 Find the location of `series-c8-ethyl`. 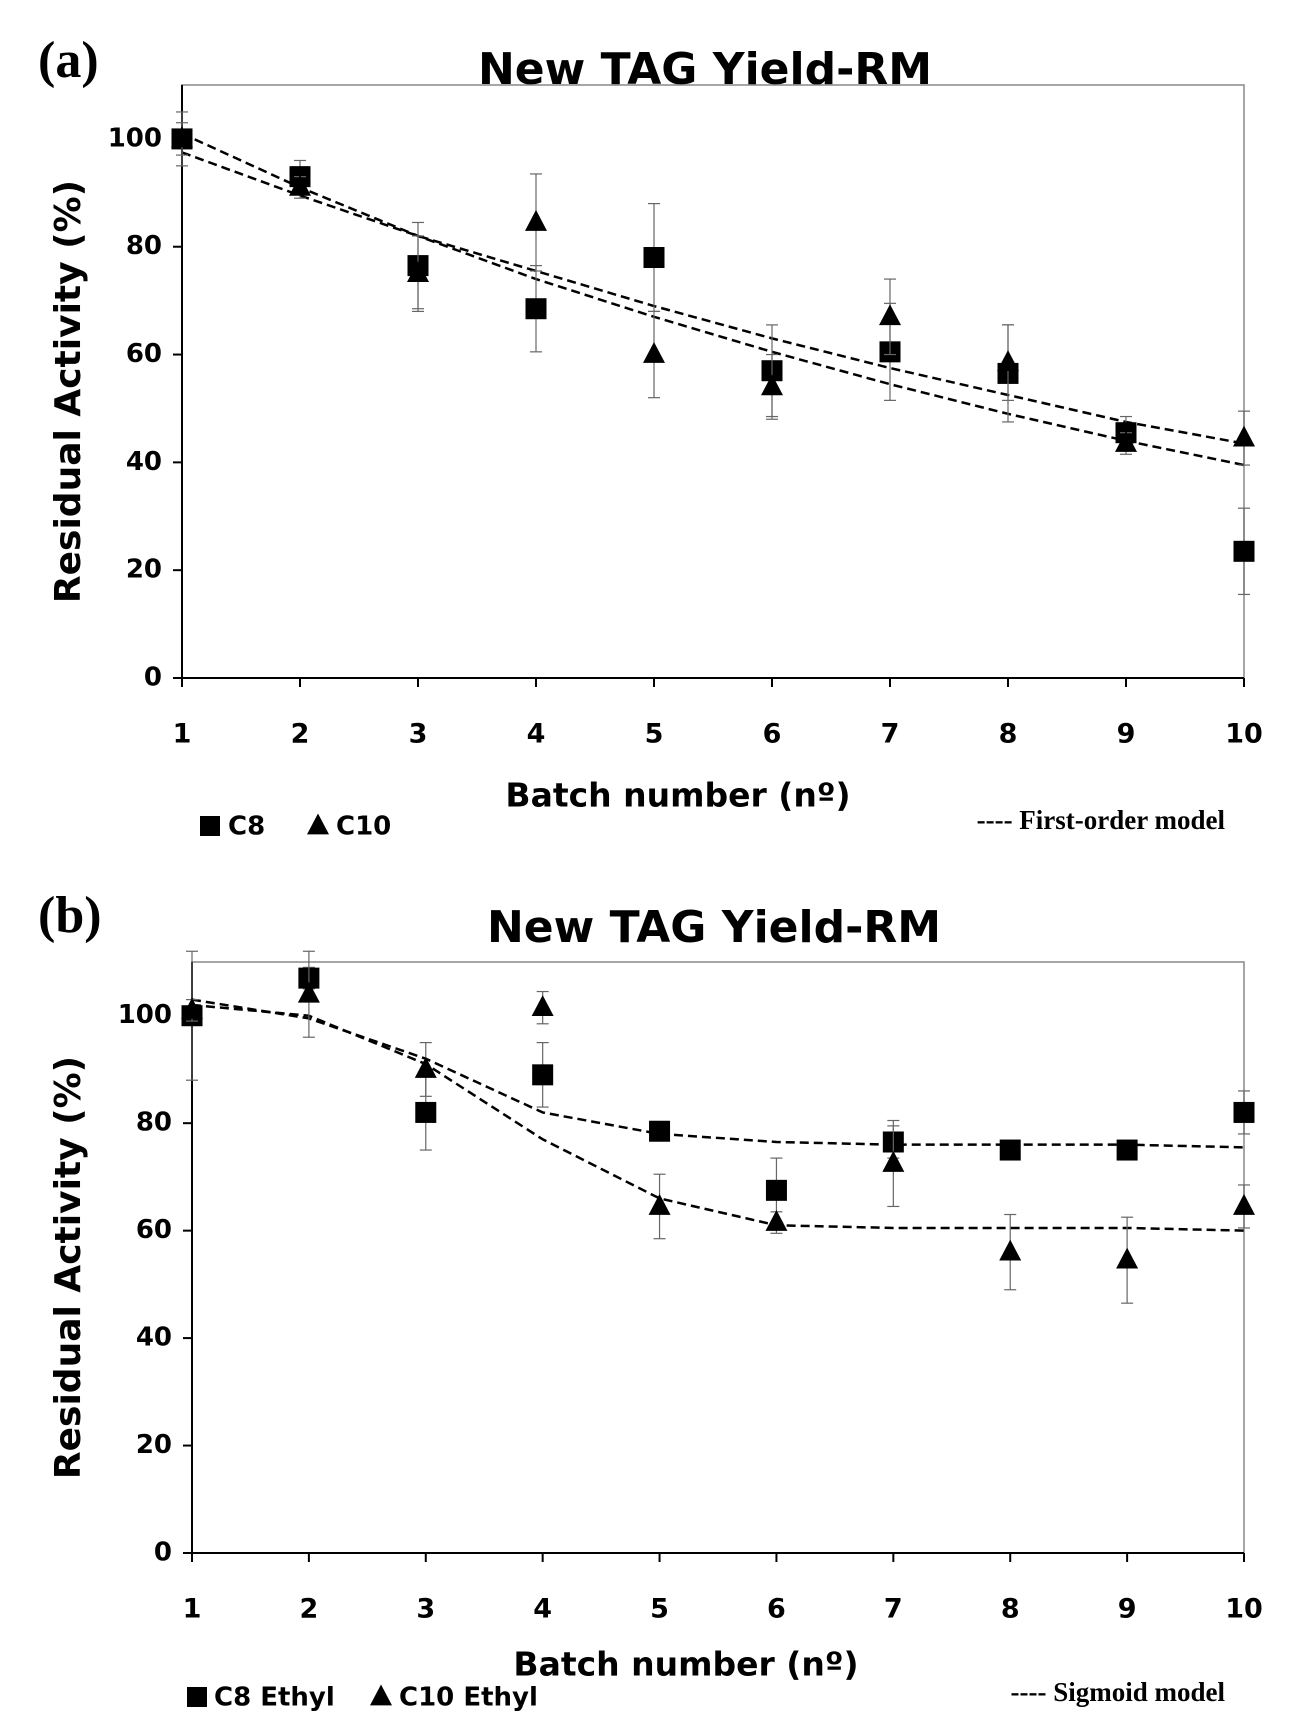

series-c8-ethyl is located at coordinates (718, 1087).